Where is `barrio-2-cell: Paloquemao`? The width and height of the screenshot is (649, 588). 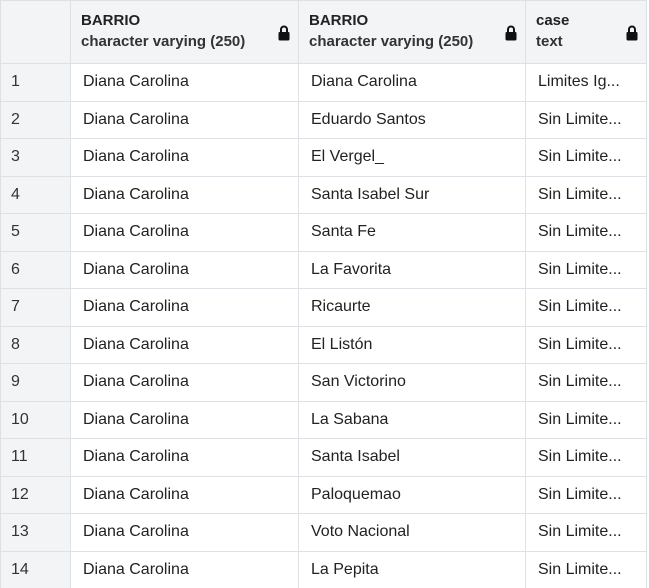
barrio-2-cell: Paloquemao is located at coordinates (412, 494).